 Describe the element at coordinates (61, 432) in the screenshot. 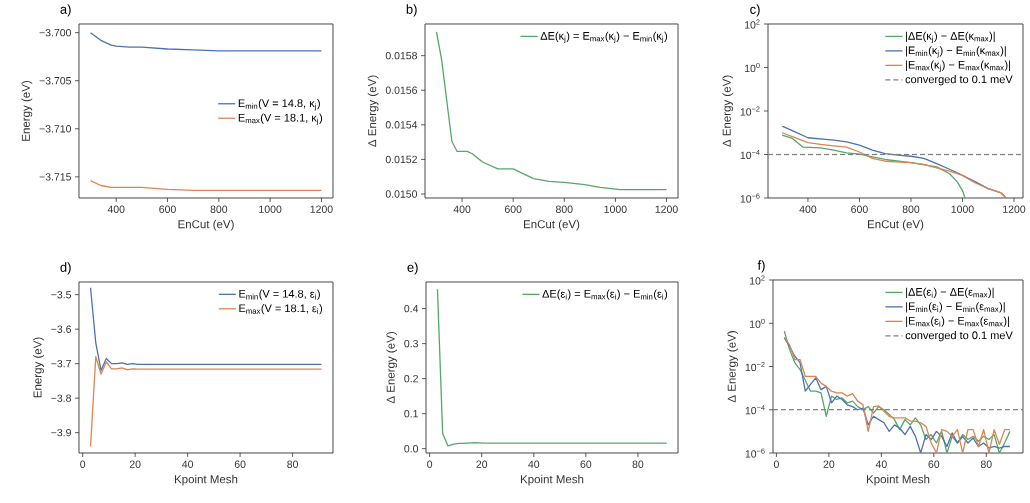

I see `y-tick-label: −3.9` at that location.